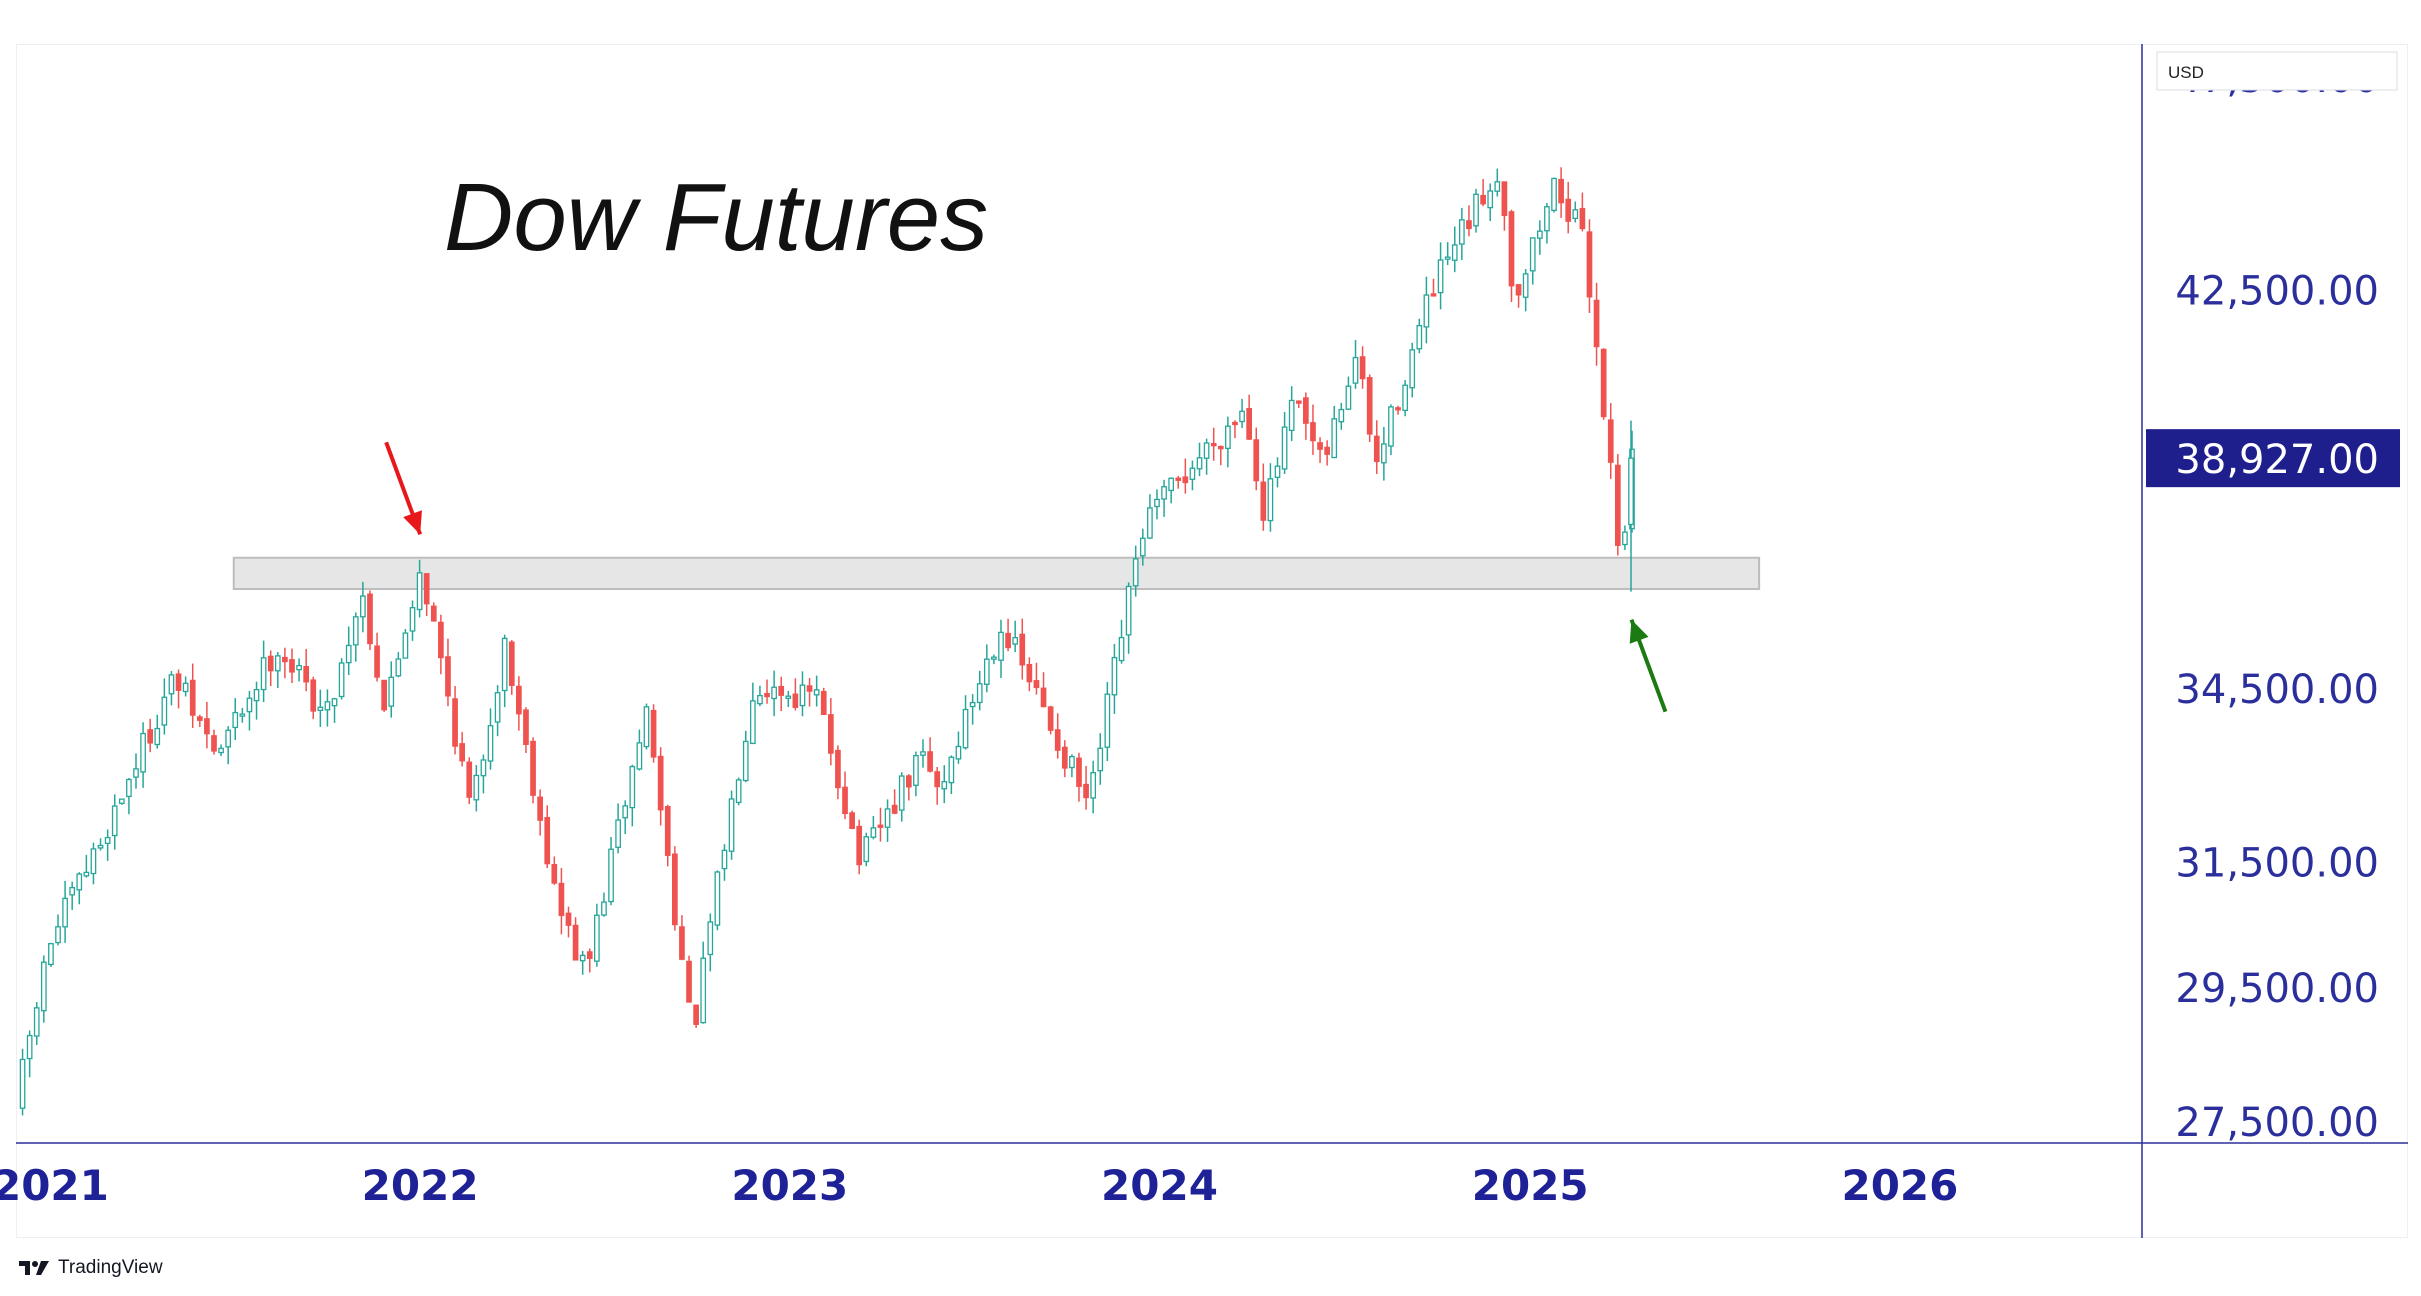 This screenshot has height=1296, width=2421. I want to click on y-tick-label: 27,500.00, so click(2277, 1123).